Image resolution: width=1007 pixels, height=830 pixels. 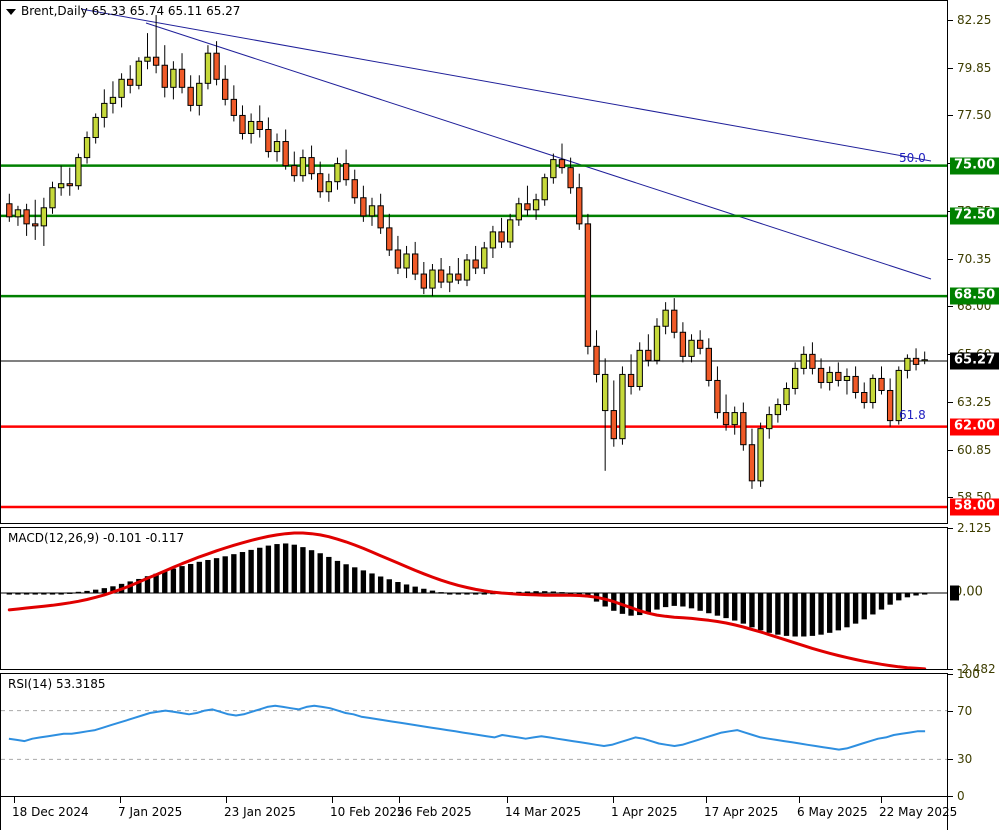 I want to click on rsi-axis-tick: 70, so click(x=965, y=710).